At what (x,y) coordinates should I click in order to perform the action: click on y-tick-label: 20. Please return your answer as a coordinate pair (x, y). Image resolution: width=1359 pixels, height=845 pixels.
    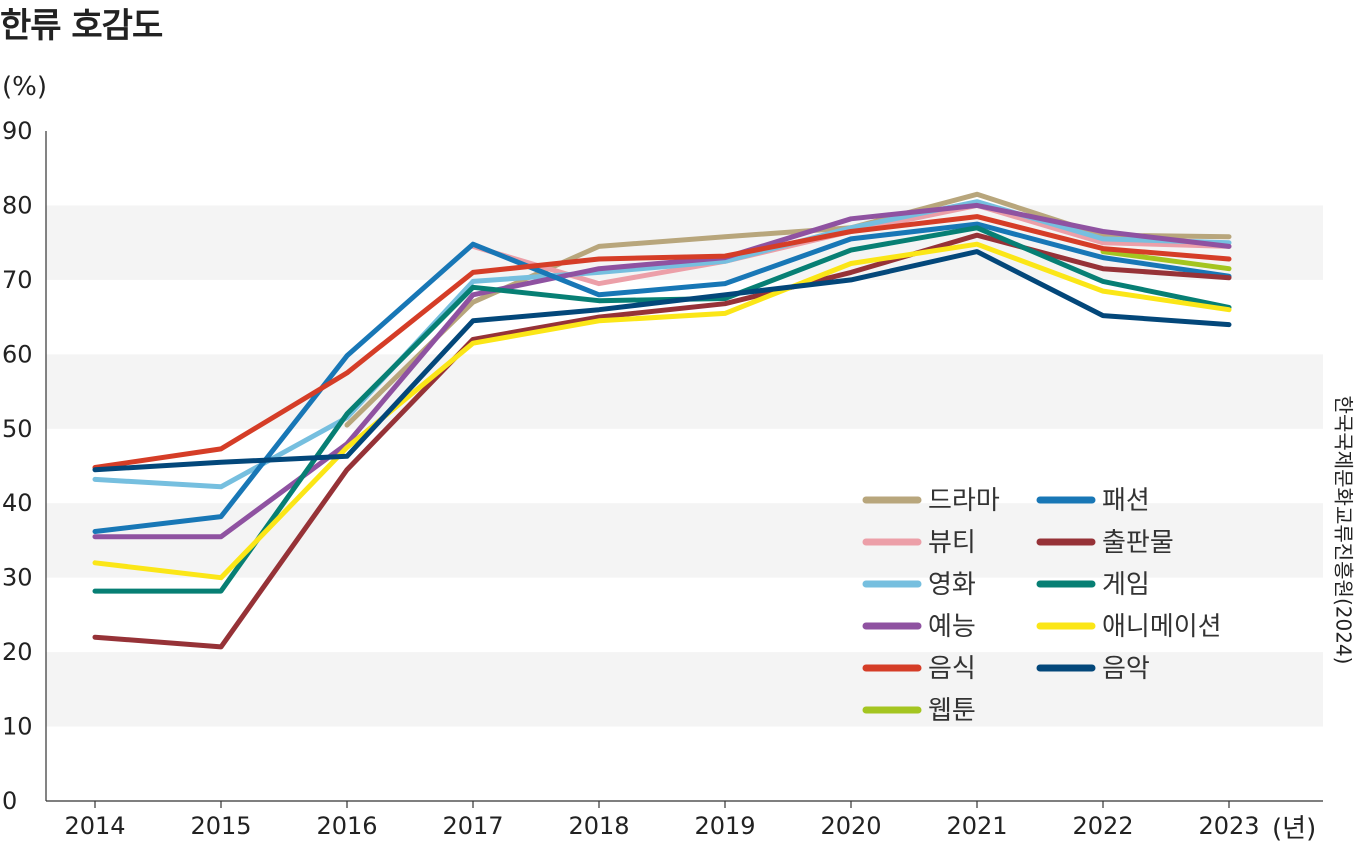
    Looking at the image, I should click on (17, 652).